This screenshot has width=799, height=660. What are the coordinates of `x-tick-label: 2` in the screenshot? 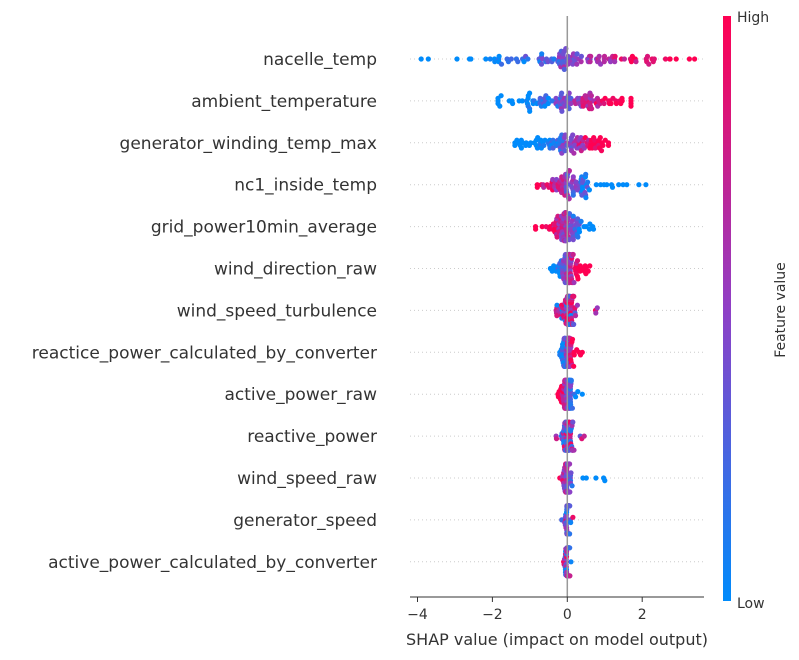 It's located at (642, 615).